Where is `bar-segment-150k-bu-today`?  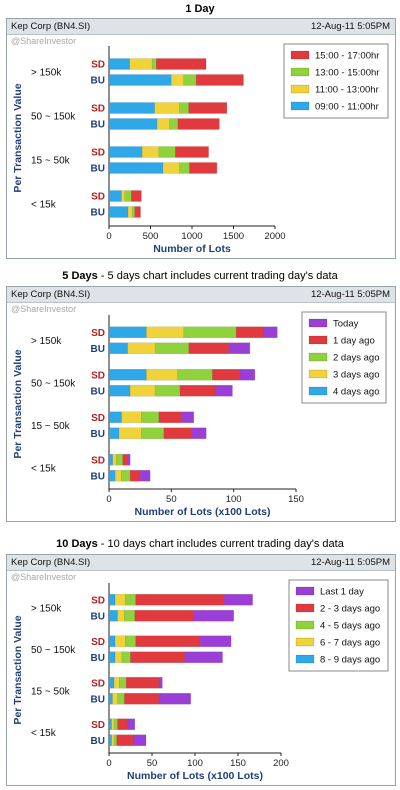 bar-segment-150k-bu-today is located at coordinates (239, 348).